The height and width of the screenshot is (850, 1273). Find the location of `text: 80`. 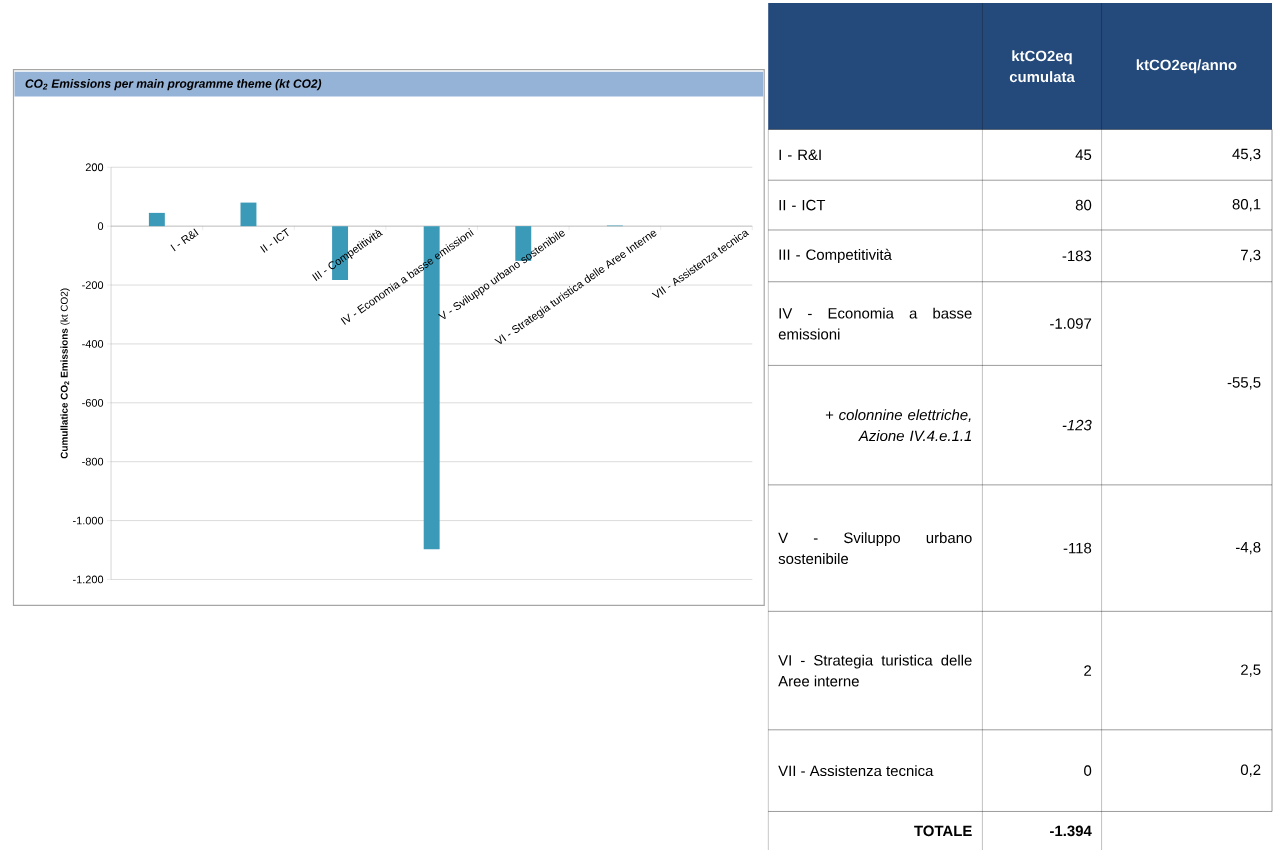

text: 80 is located at coordinates (1083, 205).